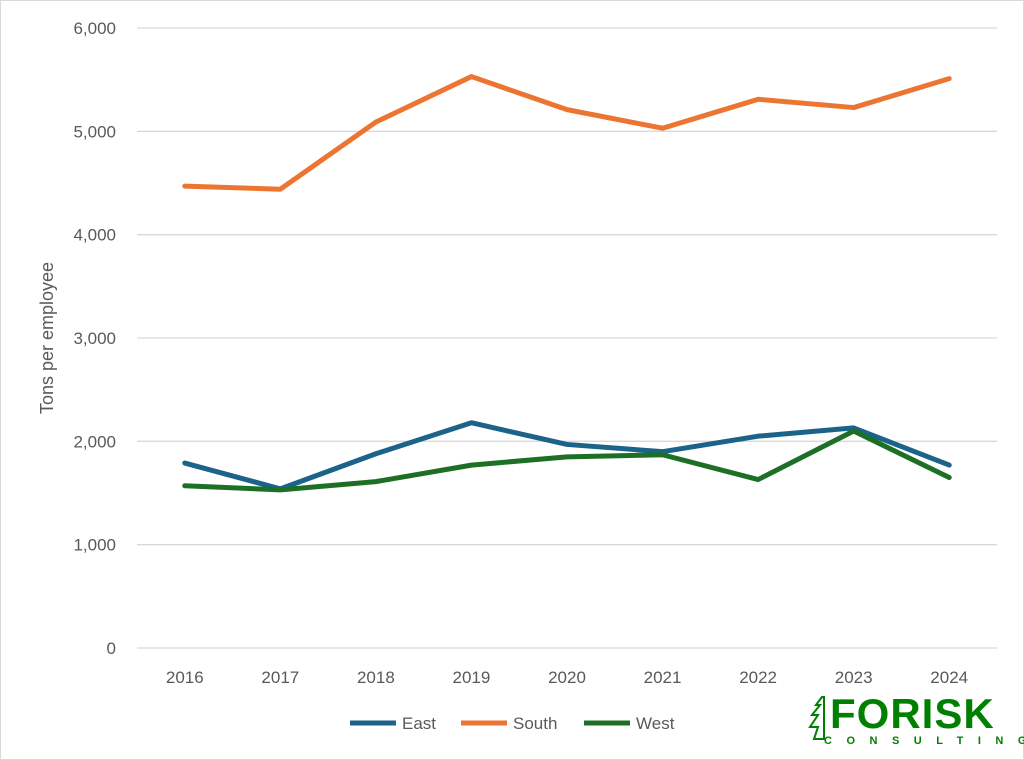 This screenshot has width=1024, height=760. What do you see at coordinates (111, 648) in the screenshot?
I see `y-tick-label: 0` at bounding box center [111, 648].